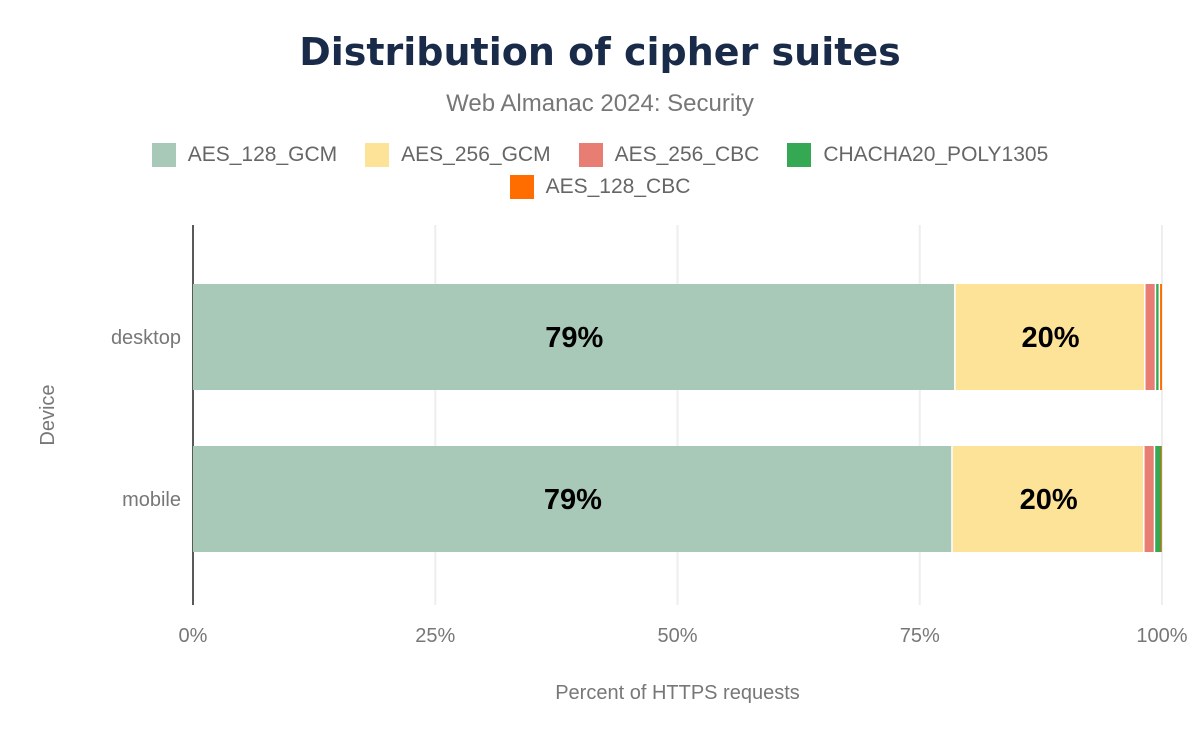 This screenshot has height=742, width=1200. I want to click on legend-item: CHACHA20_POLY1305, so click(917, 155).